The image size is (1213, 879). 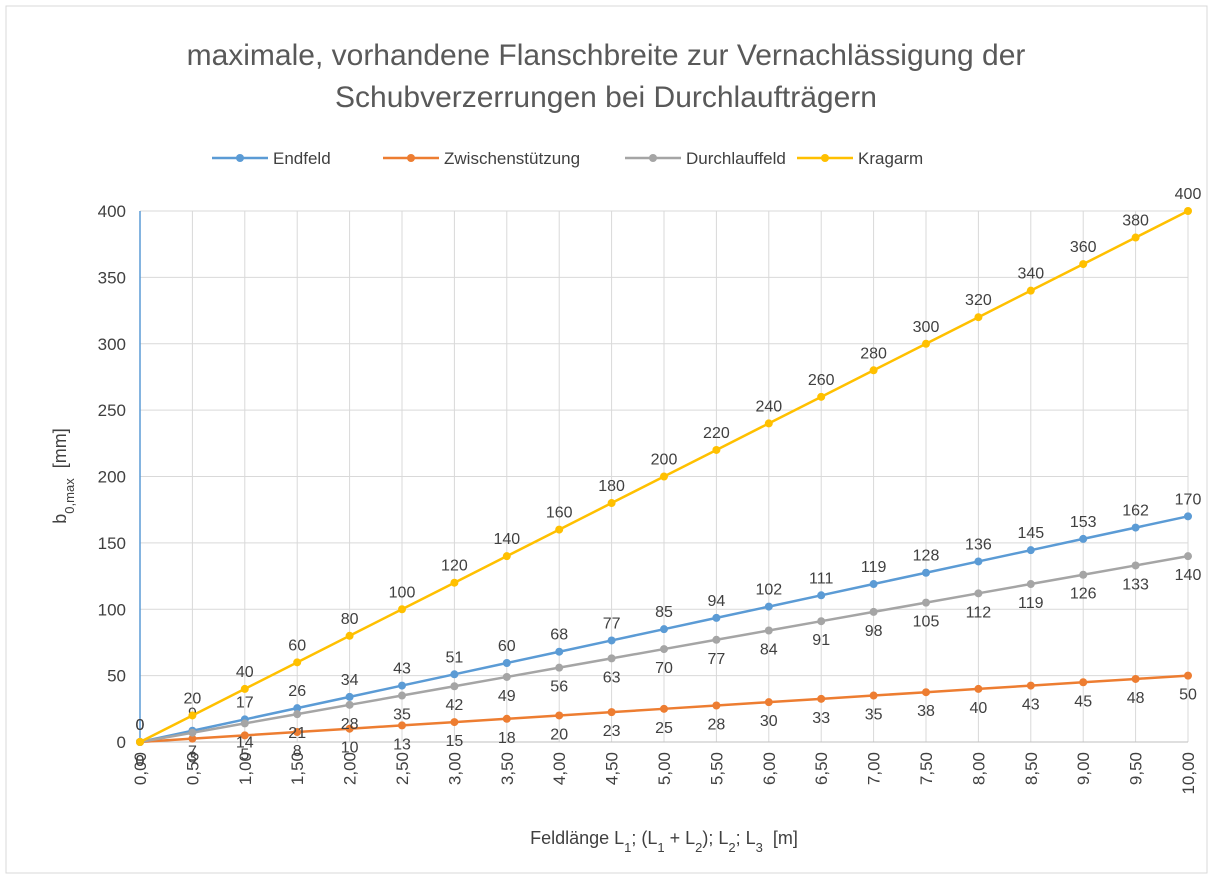 What do you see at coordinates (512, 158) in the screenshot?
I see `legend-label: Zwischenstützung` at bounding box center [512, 158].